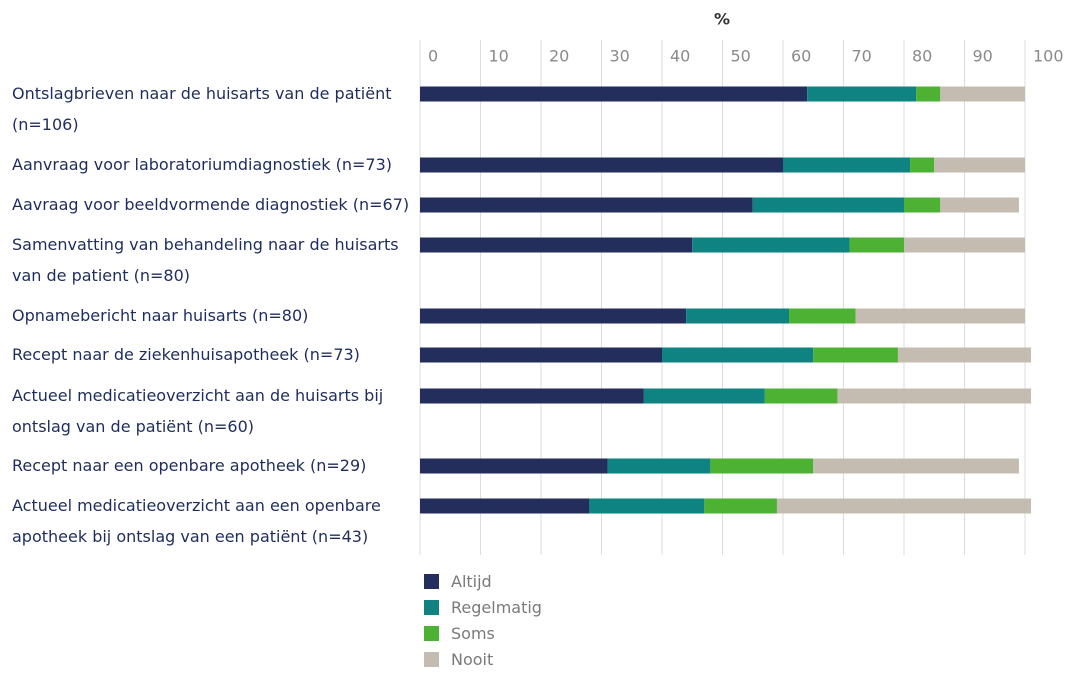 The width and height of the screenshot is (1079, 673). What do you see at coordinates (1048, 56) in the screenshot?
I see `x-tick-label: 100` at bounding box center [1048, 56].